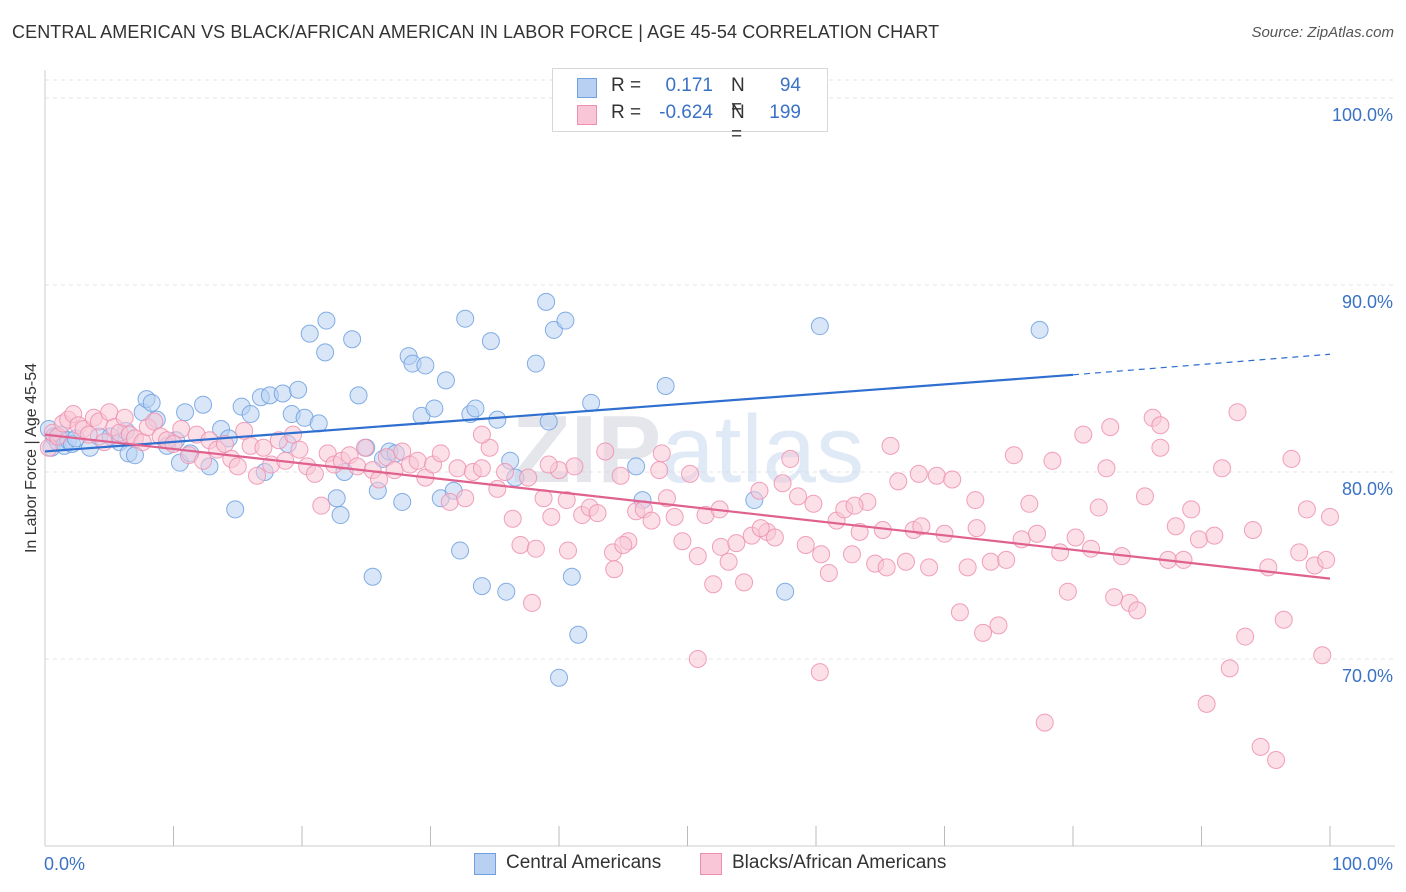 This screenshot has width=1406, height=892. Describe the element at coordinates (1367, 676) in the screenshot. I see `y-tick-label: 70.0%` at that location.